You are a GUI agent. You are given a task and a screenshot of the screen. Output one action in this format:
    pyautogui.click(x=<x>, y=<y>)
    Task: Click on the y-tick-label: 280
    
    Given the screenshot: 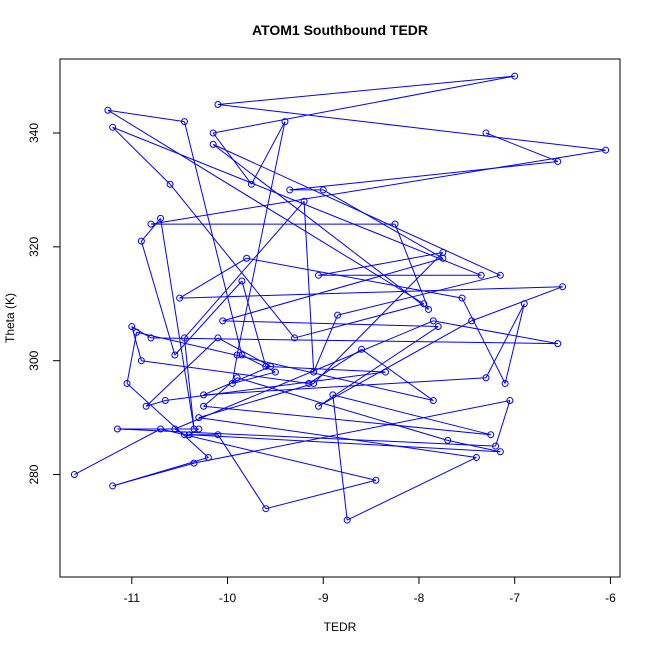 What is the action you would take?
    pyautogui.click(x=34, y=474)
    